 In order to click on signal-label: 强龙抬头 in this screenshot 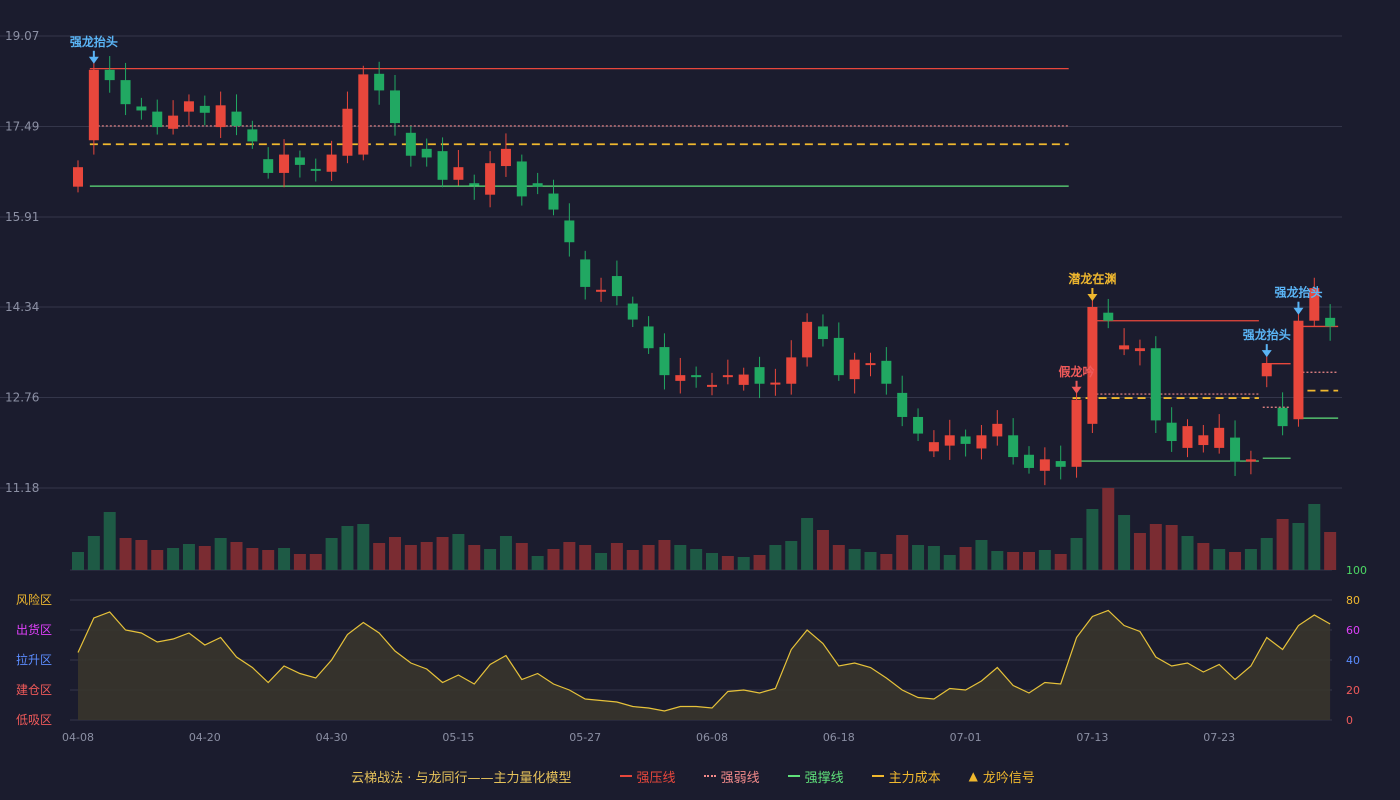, I will do `click(1267, 334)`.